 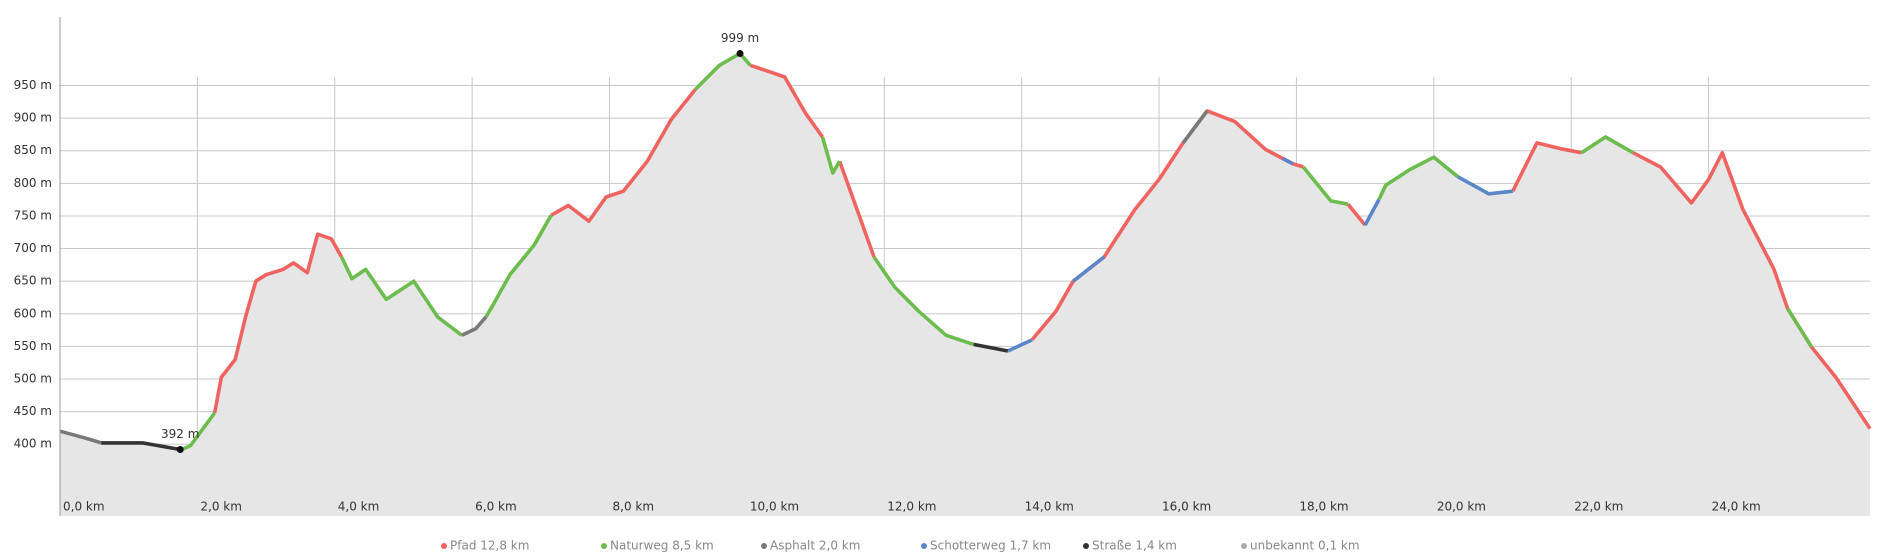 What do you see at coordinates (662, 546) in the screenshot?
I see `legend-label: Naturweg 8,5 km` at bounding box center [662, 546].